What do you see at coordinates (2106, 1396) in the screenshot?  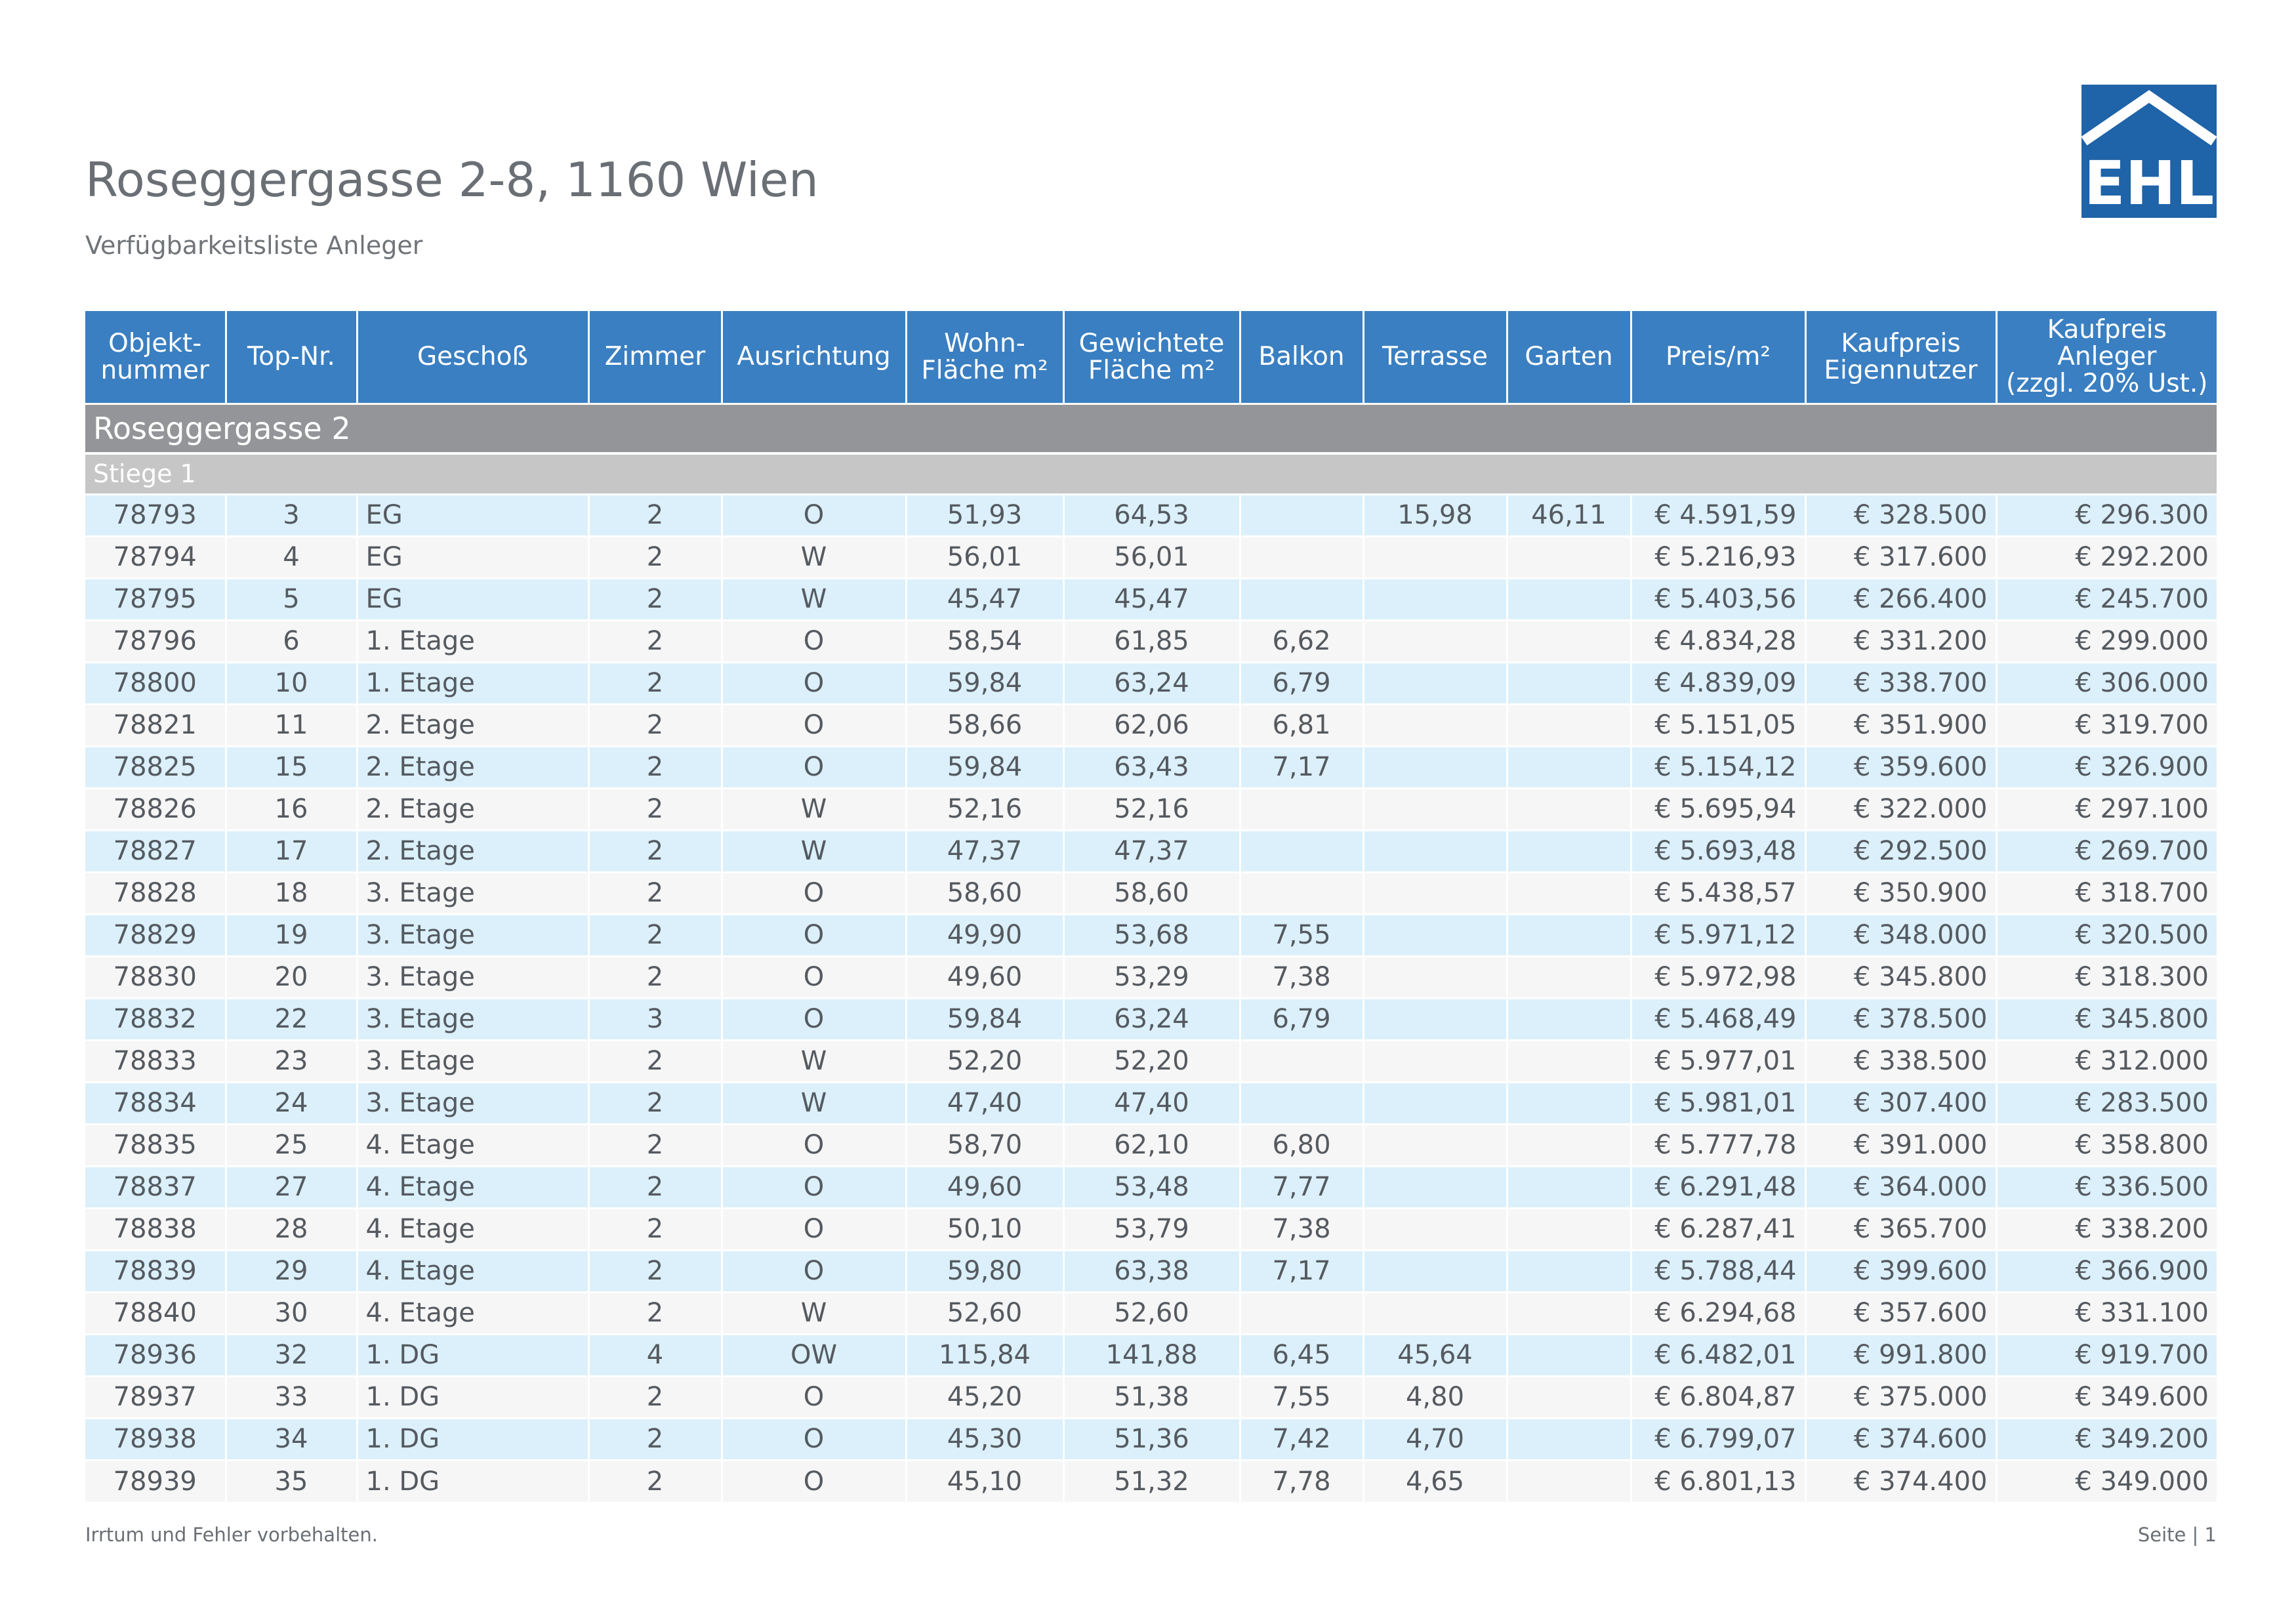 I see `cell-price-investor: € 349.600` at bounding box center [2106, 1396].